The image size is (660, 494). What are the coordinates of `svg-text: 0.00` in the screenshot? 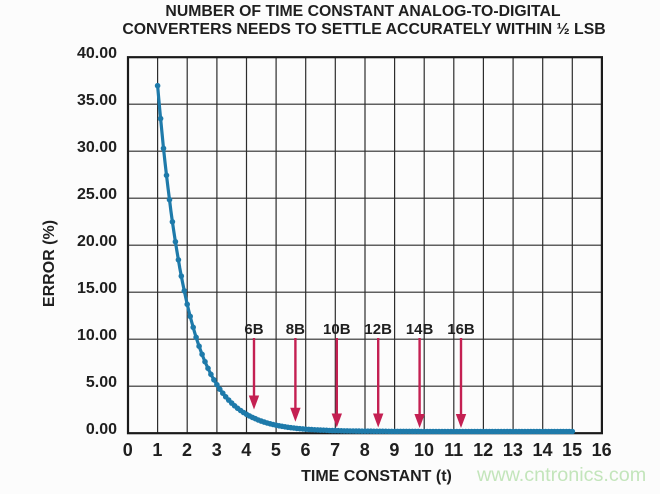 It's located at (101, 429).